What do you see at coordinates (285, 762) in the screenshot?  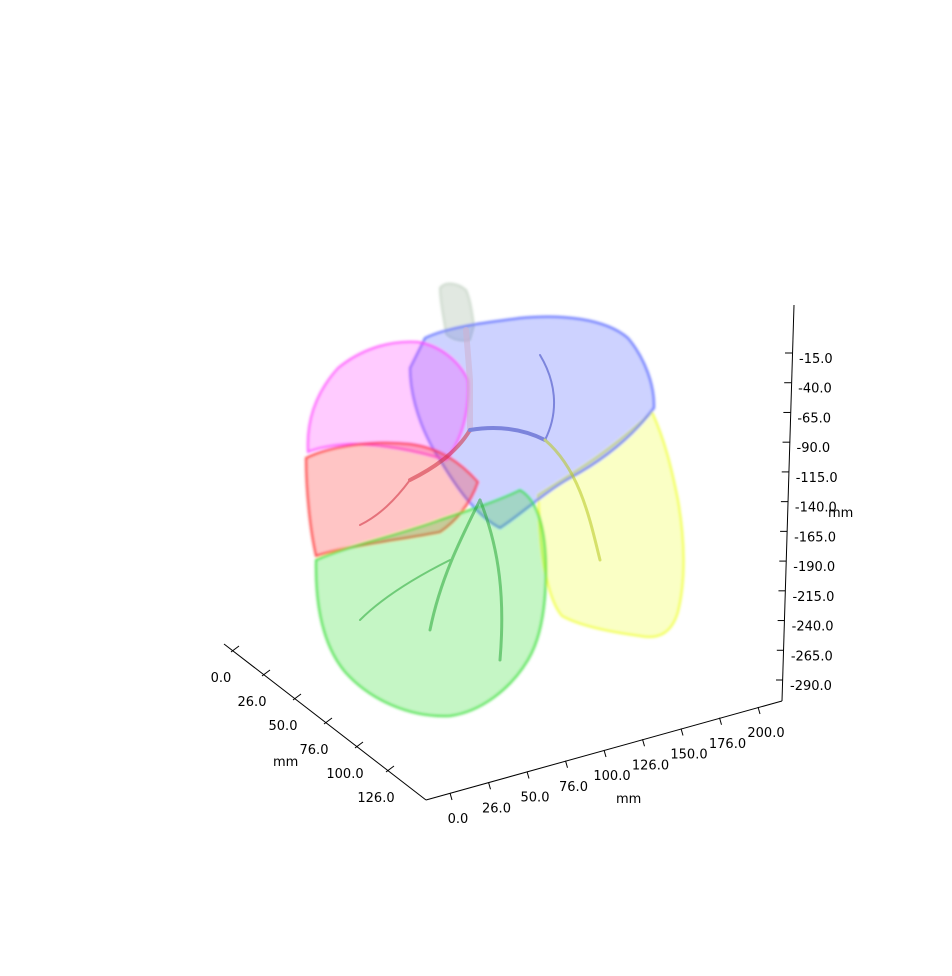 I see `x-axis-label: mm` at bounding box center [285, 762].